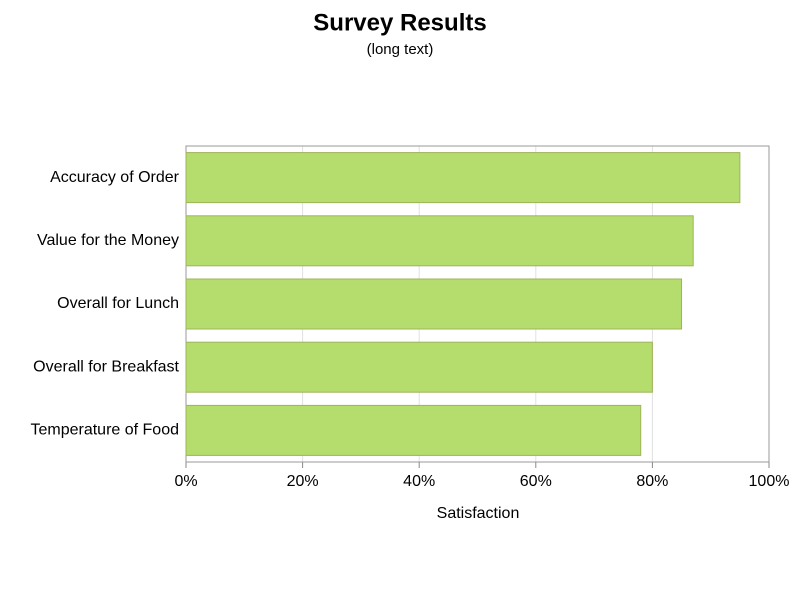 This screenshot has height=600, width=800. Describe the element at coordinates (185, 481) in the screenshot. I see `x-tick-label: 0%` at that location.